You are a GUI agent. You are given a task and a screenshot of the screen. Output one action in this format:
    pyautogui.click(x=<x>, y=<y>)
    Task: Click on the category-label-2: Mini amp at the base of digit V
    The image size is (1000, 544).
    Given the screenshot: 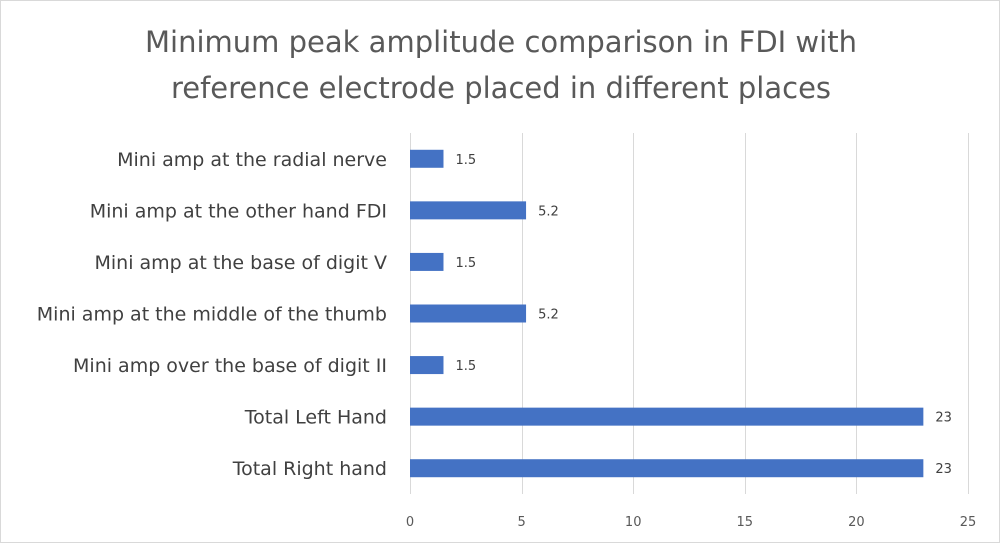 What is the action you would take?
    pyautogui.click(x=241, y=263)
    